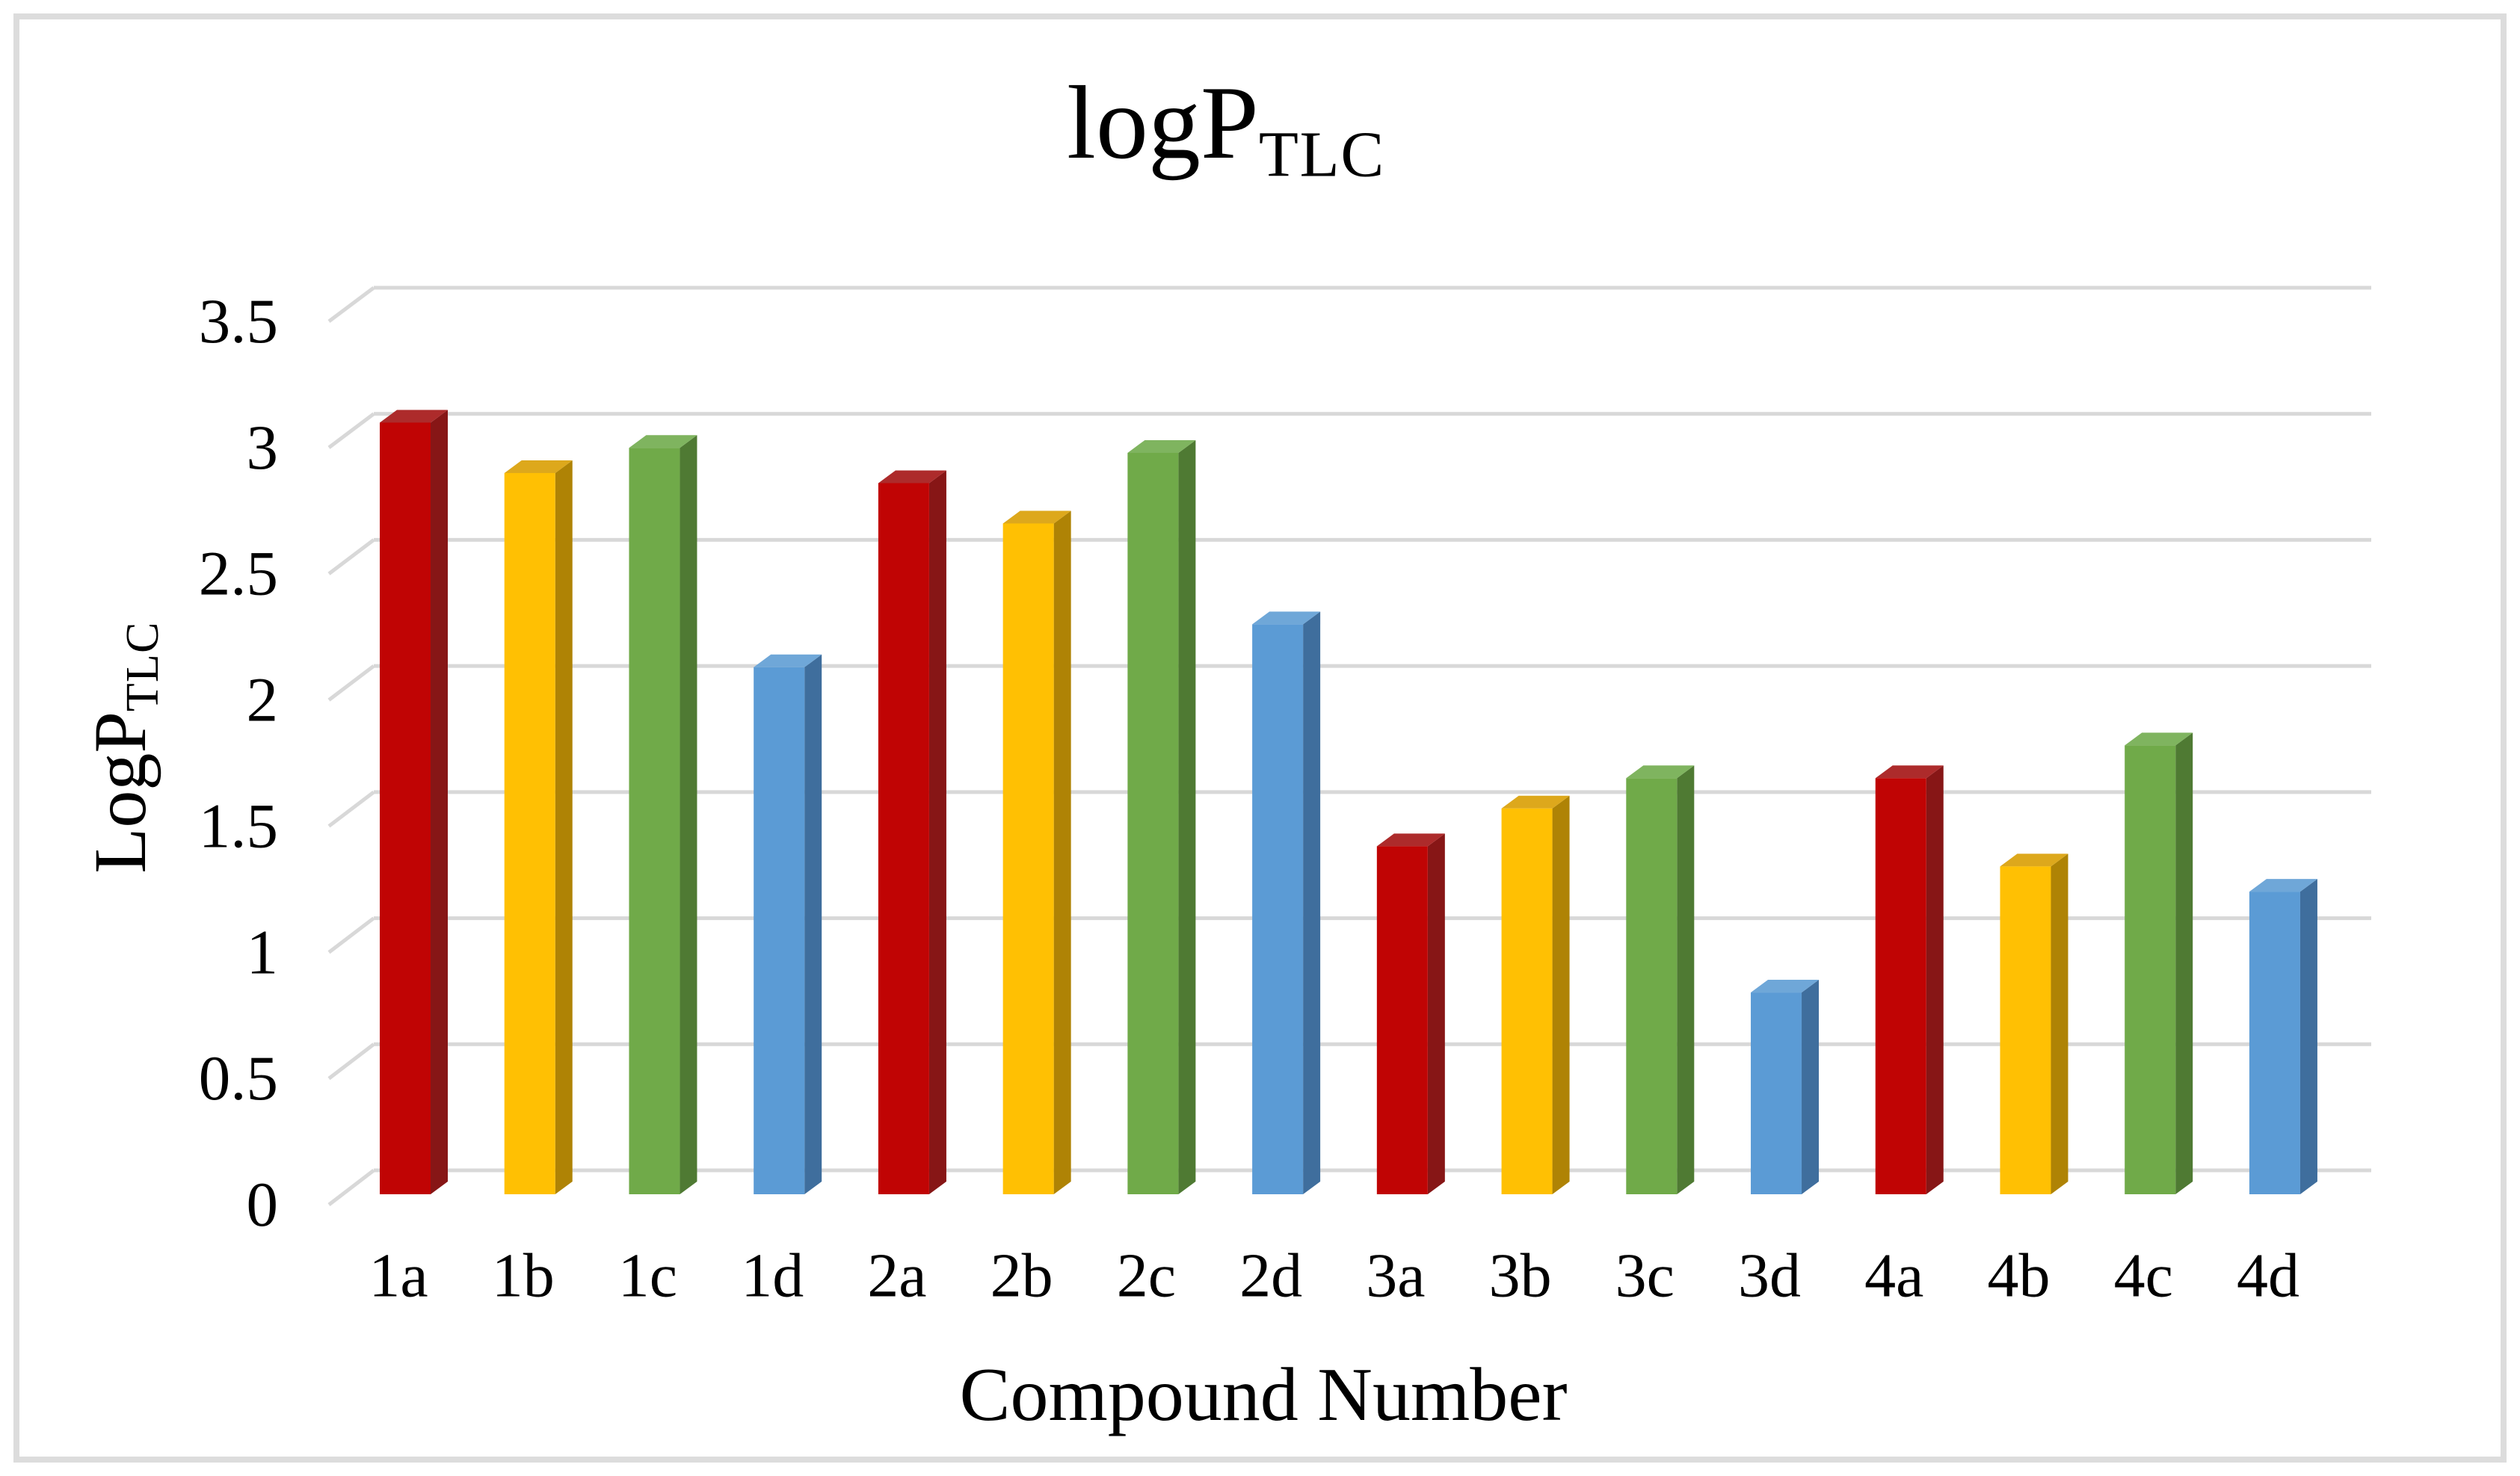  Describe the element at coordinates (903, 838) in the screenshot. I see `bar-2a-front` at that location.